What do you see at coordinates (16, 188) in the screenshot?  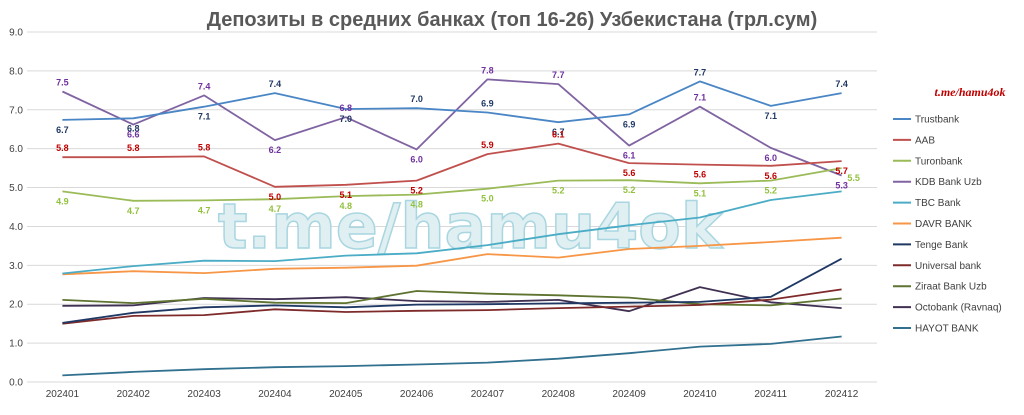 I see `y-tick-label: 5.0` at bounding box center [16, 188].